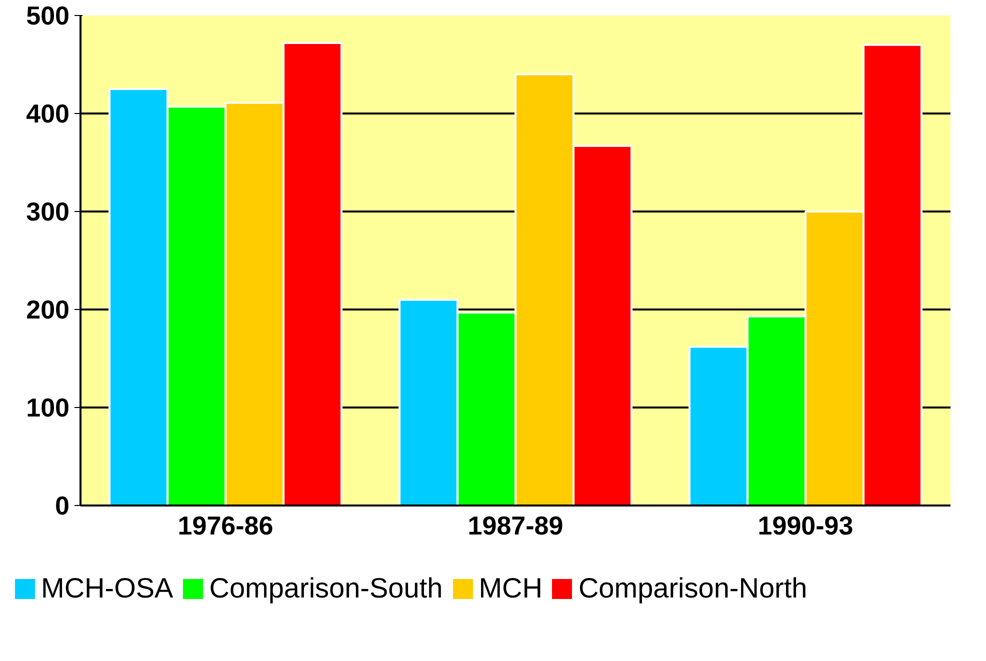  What do you see at coordinates (326, 588) in the screenshot?
I see `legend-label: Comparison-South` at bounding box center [326, 588].